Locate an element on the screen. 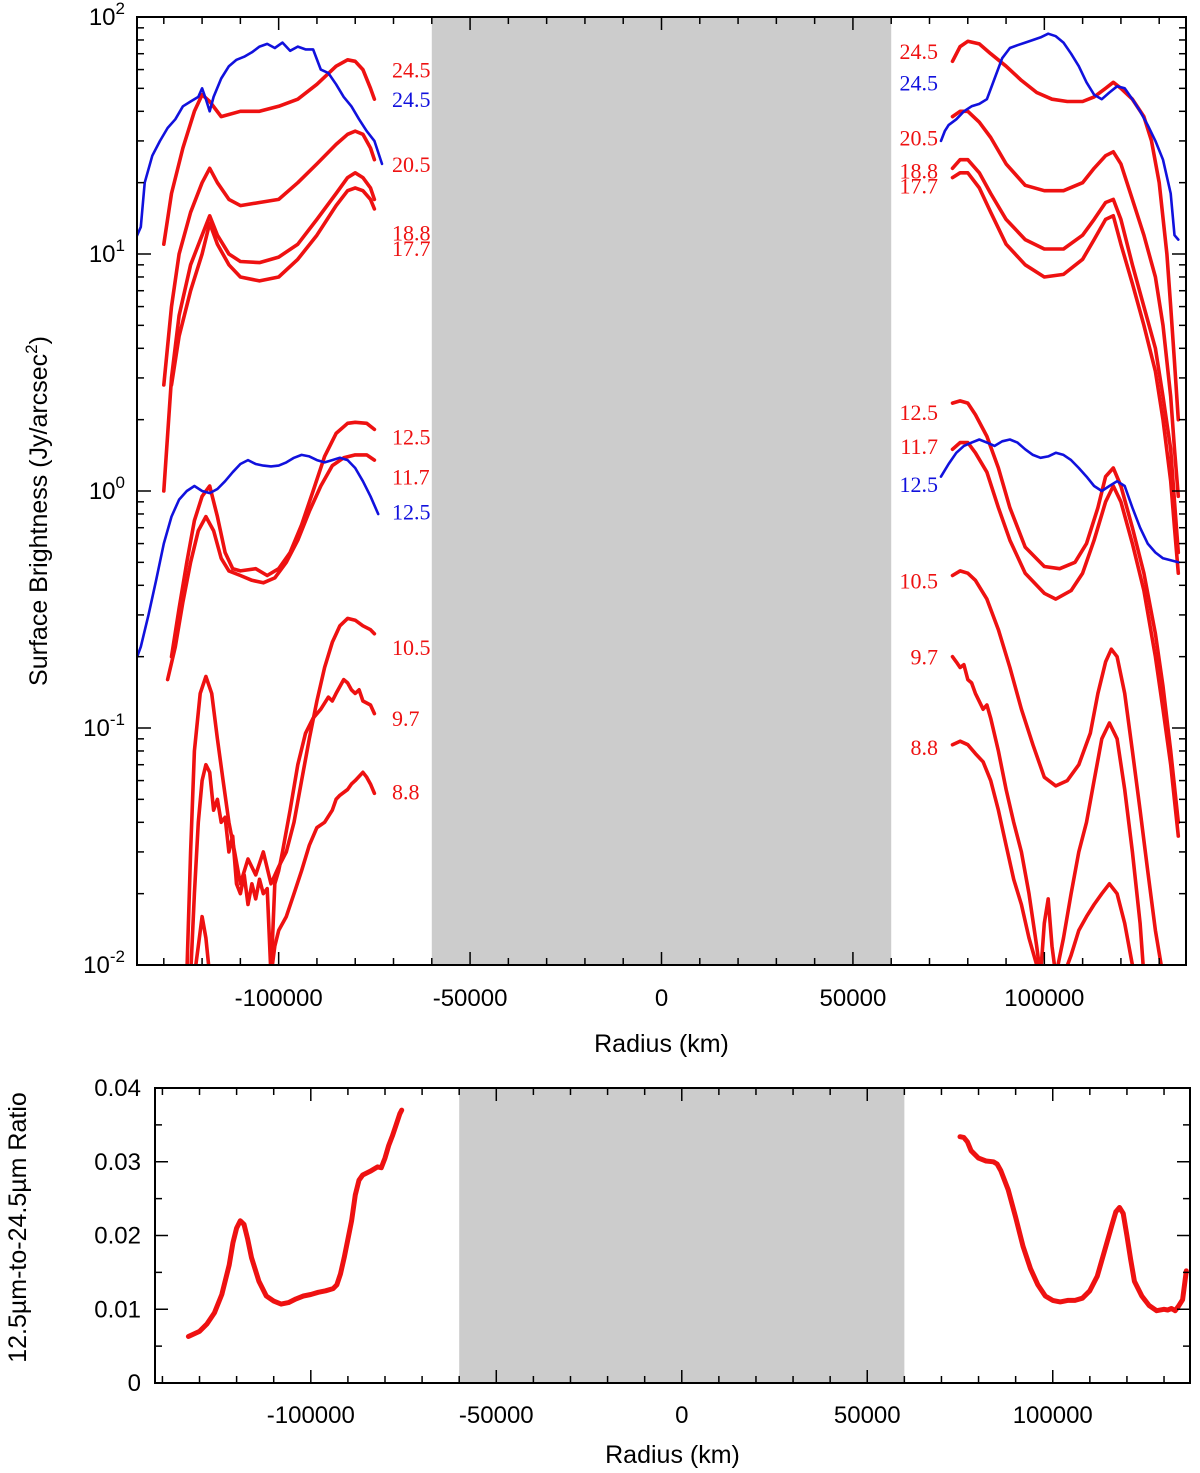  y-tick-label: 10² is located at coordinates (107, 15).